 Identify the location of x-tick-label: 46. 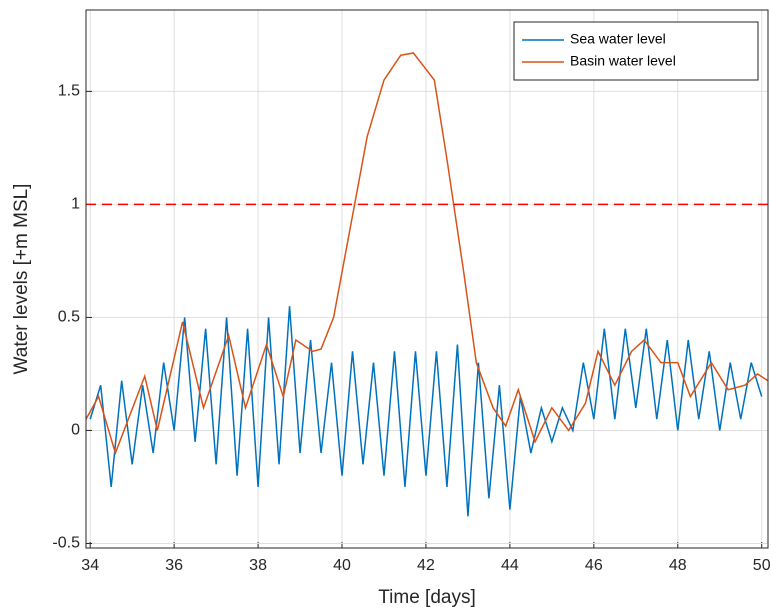
(594, 565).